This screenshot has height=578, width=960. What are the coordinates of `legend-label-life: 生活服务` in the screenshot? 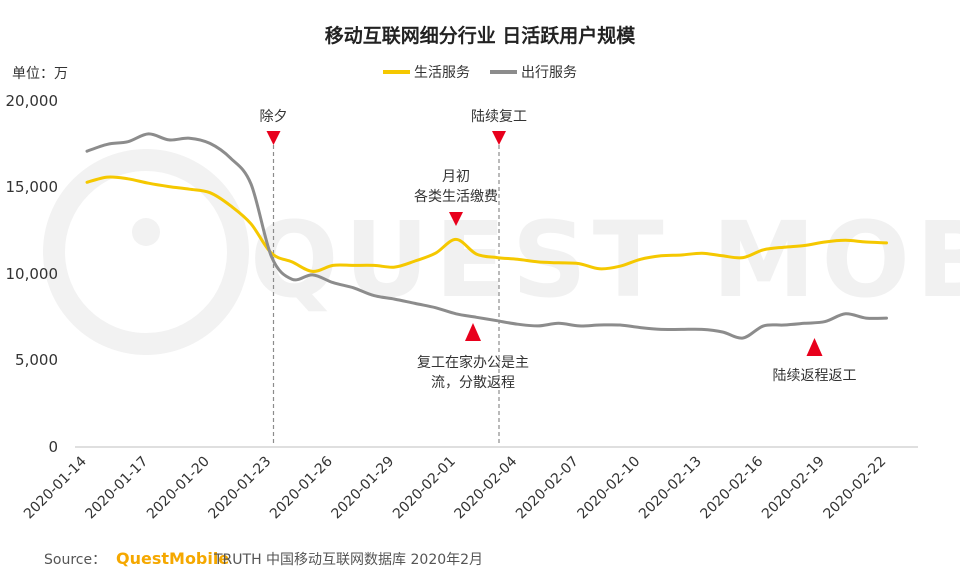 It's located at (442, 73).